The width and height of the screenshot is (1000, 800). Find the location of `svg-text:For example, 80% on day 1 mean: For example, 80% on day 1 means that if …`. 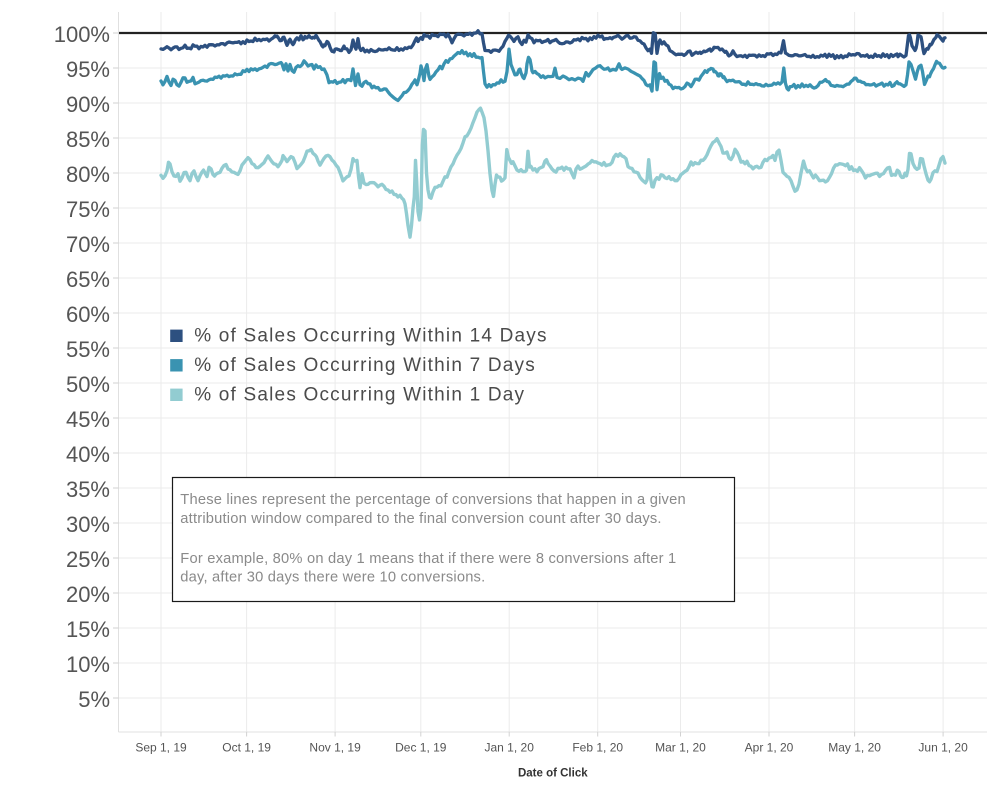

svg-text:For example, 80% on day 1 mean: For example, 80% on day 1 means that if … is located at coordinates (428, 559).